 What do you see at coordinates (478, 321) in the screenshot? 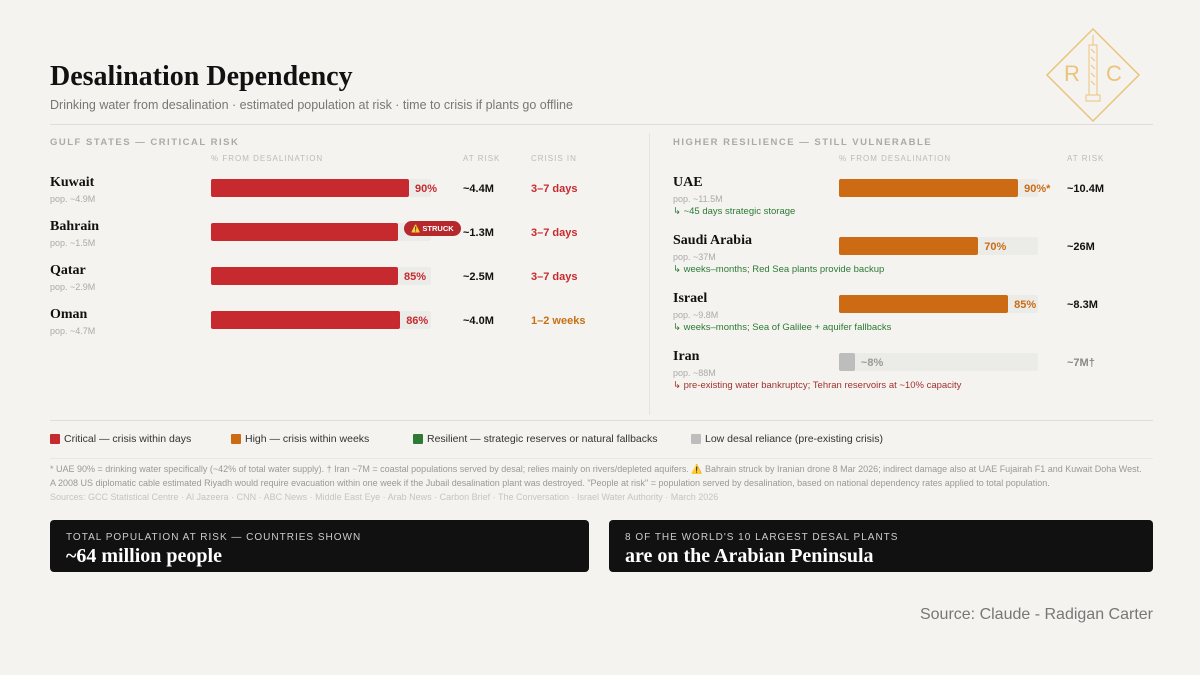
I see `at-risk: ~4.0M` at bounding box center [478, 321].